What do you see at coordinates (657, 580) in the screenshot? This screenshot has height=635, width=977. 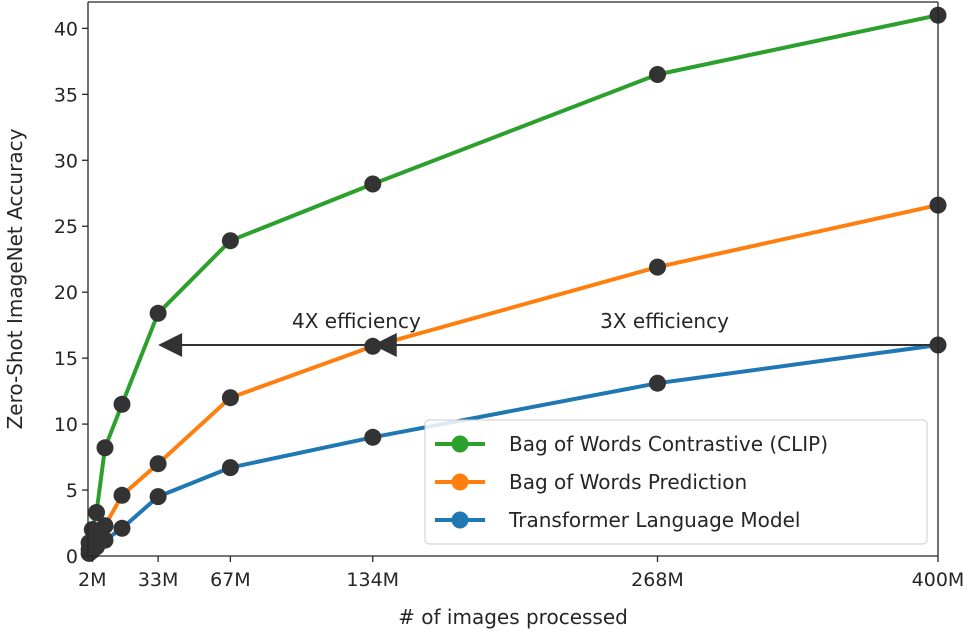 I see `x-tick-label: 268M` at bounding box center [657, 580].